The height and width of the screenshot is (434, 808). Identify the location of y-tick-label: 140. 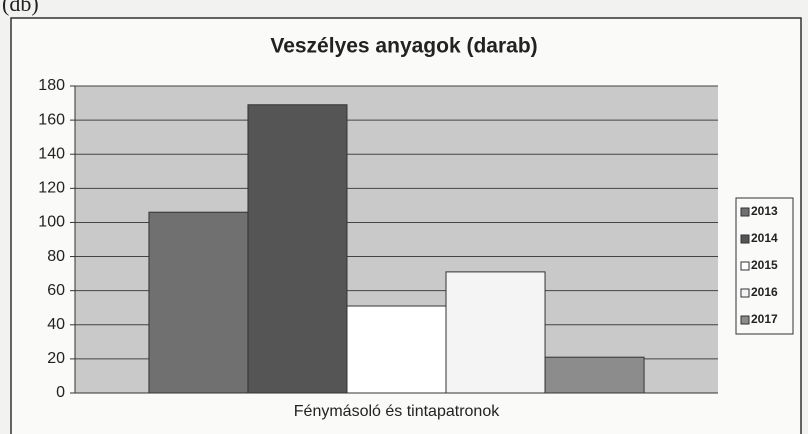
(51, 153).